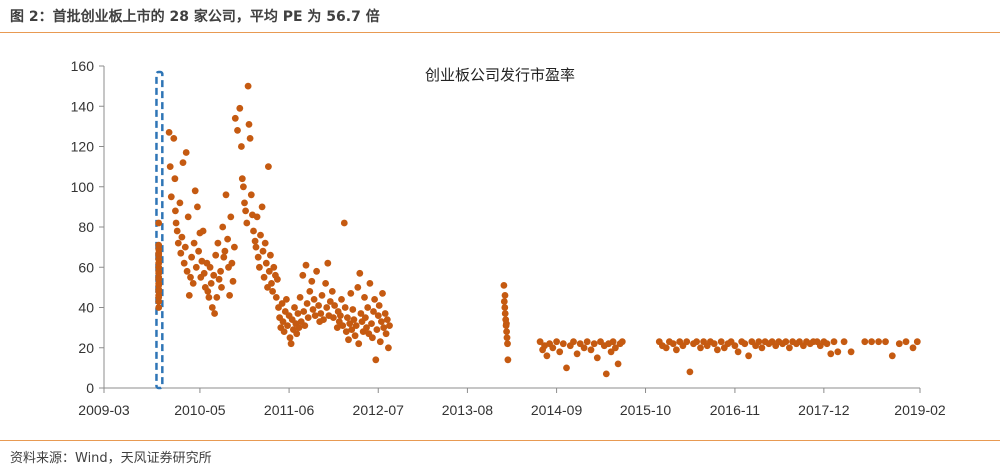  What do you see at coordinates (86, 308) in the screenshot?
I see `y-tick-label: 40` at bounding box center [86, 308].